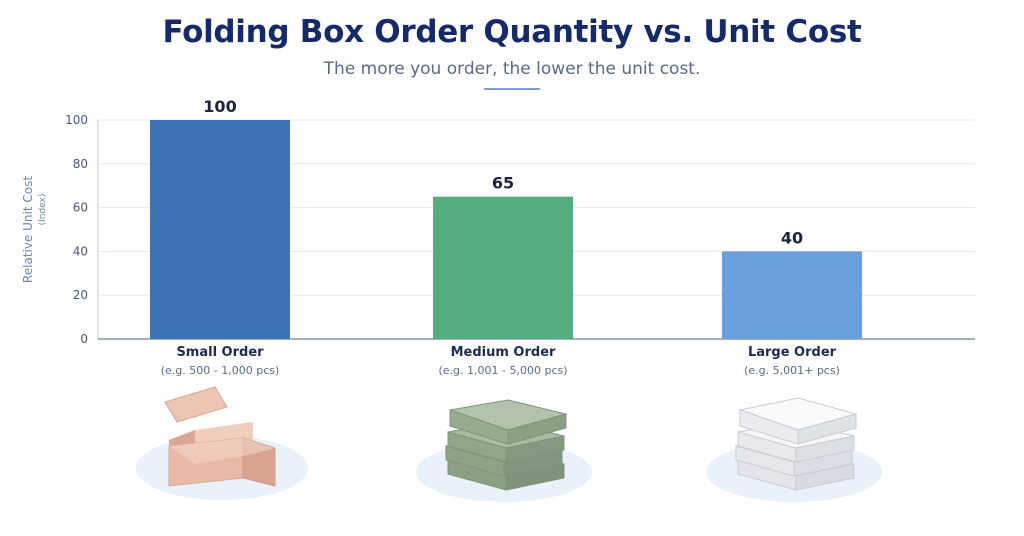 Image resolution: width=1024 pixels, height=536 pixels. I want to click on y-tick-label: 0, so click(84, 339).